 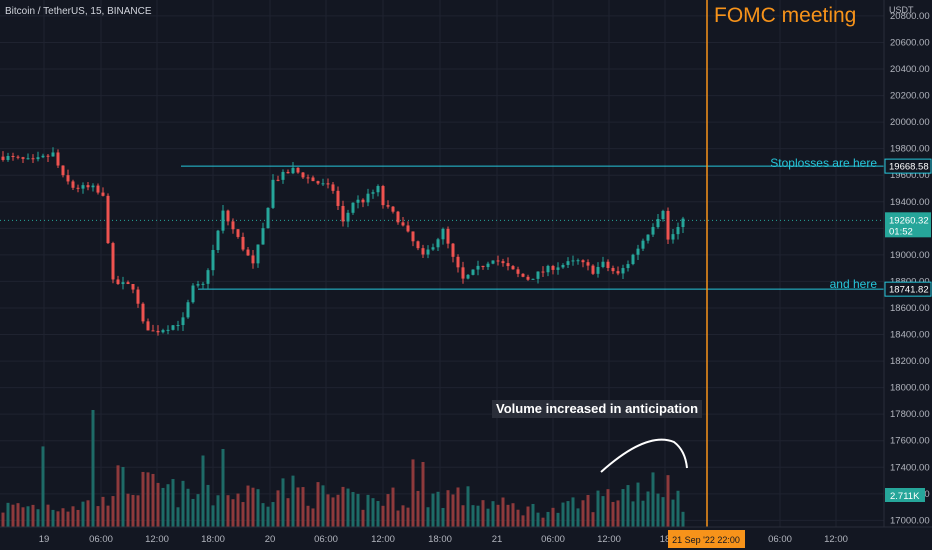 What do you see at coordinates (910, 16) in the screenshot?
I see `price-tick-label: 20800.00` at bounding box center [910, 16].